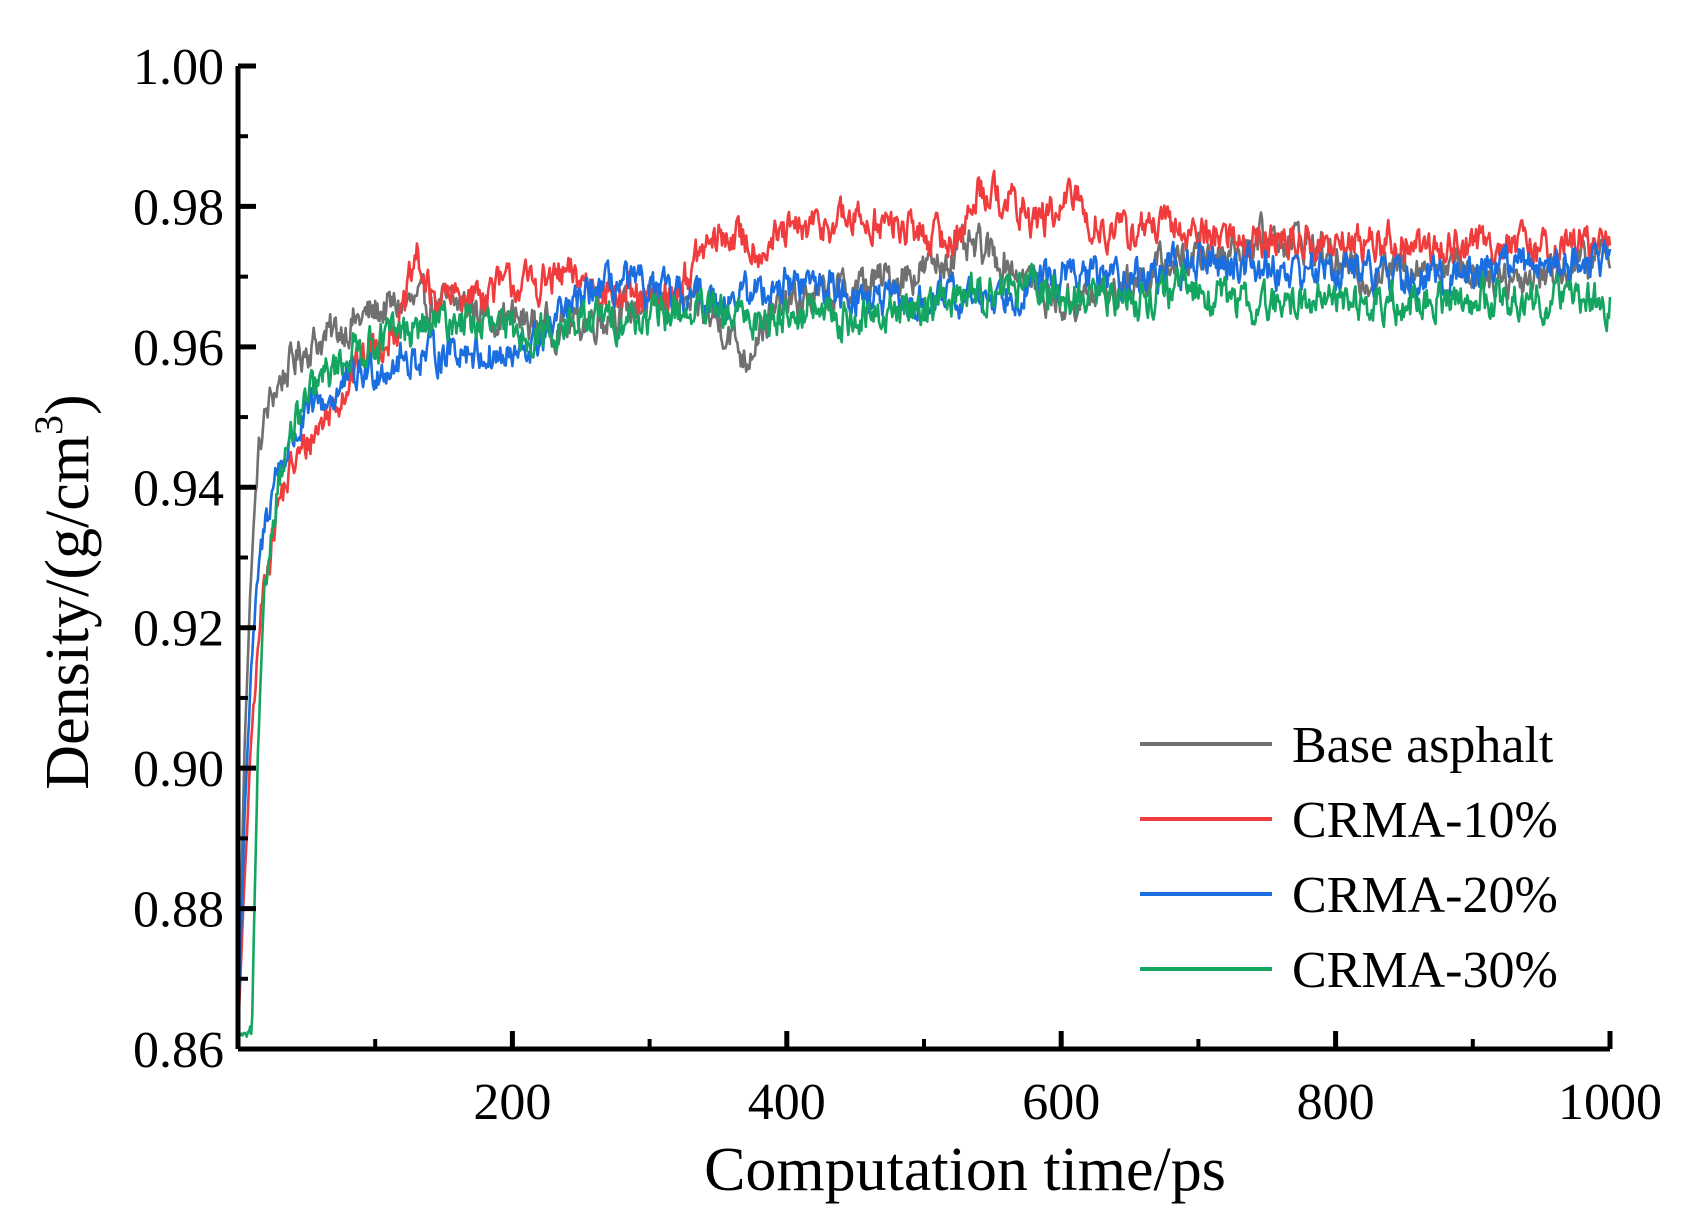 The width and height of the screenshot is (1698, 1231). What do you see at coordinates (1336, 1102) in the screenshot?
I see `x-tick-label: 800` at bounding box center [1336, 1102].